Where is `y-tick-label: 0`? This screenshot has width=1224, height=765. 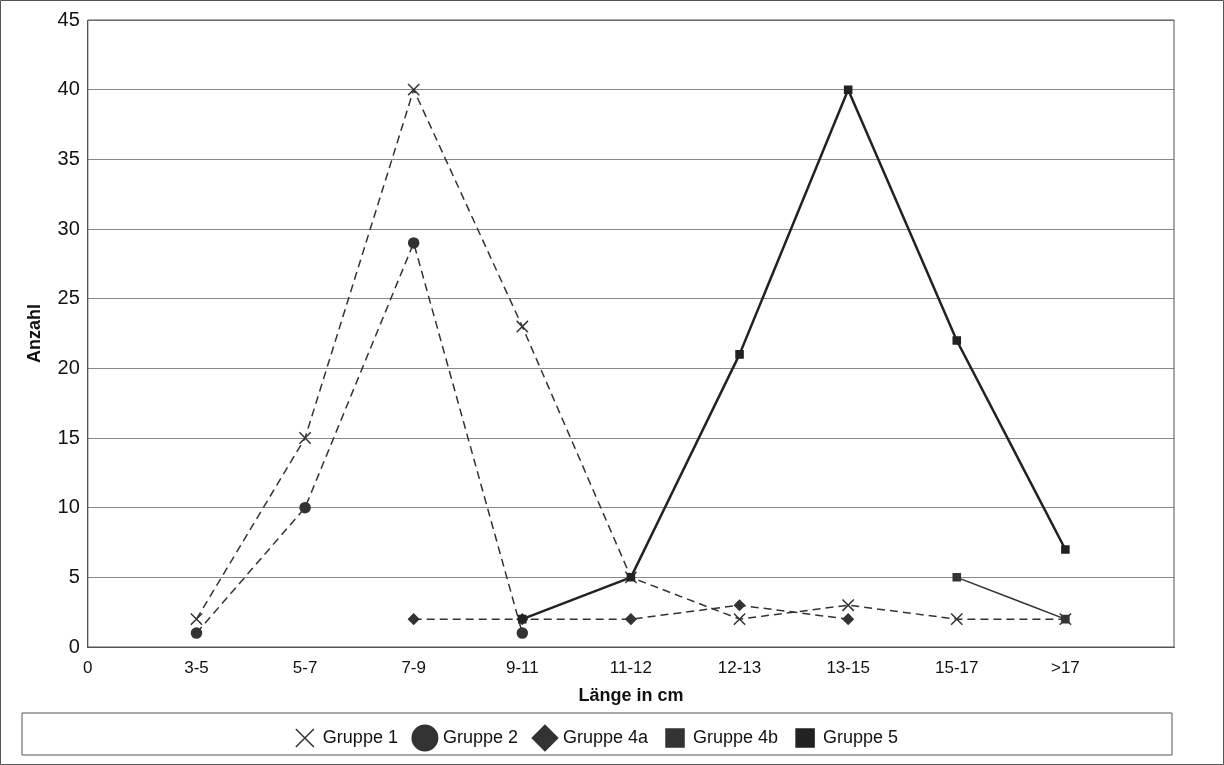 y-tick-label: 0 is located at coordinates (74, 645).